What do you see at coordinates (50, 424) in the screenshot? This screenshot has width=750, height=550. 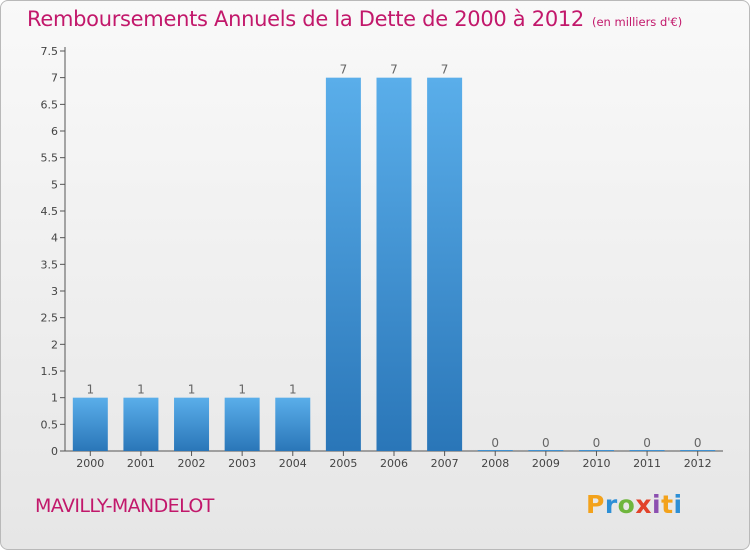 I see `y-tick-label: 0.5` at bounding box center [50, 424].